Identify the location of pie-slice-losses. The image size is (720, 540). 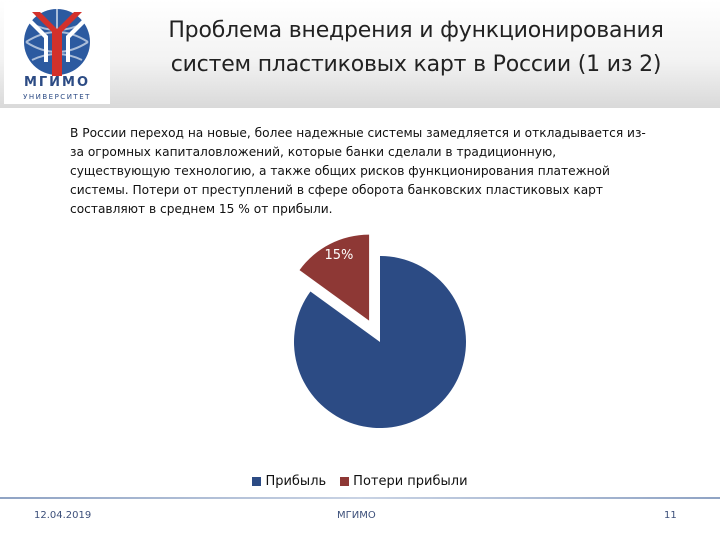
(334, 277).